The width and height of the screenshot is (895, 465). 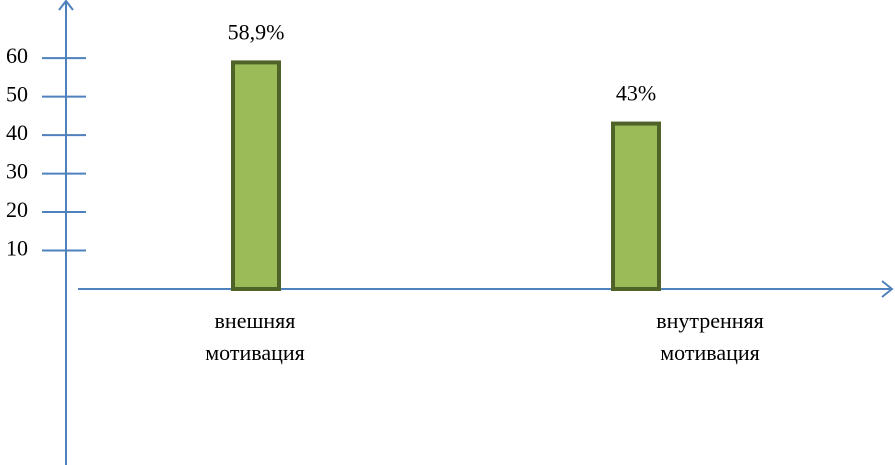 What do you see at coordinates (255, 336) in the screenshot?
I see `x-tick-label: внешняя мотивация` at bounding box center [255, 336].